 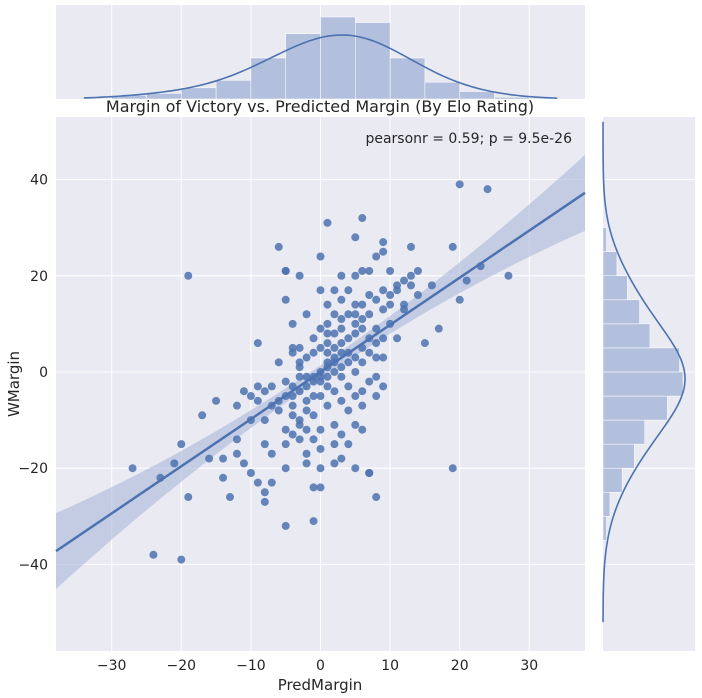 I want to click on y-tick-label: 20, so click(x=39, y=277).